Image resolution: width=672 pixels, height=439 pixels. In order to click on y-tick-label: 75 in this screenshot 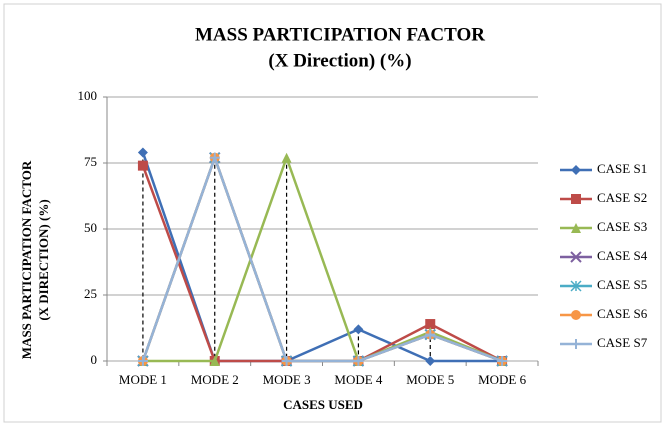, I will do `click(90, 161)`.